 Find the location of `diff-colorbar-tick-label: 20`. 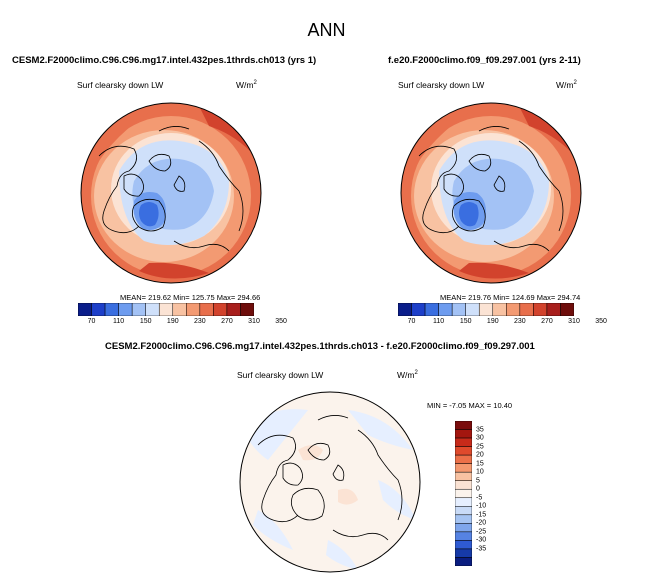

diff-colorbar-tick-label: 20 is located at coordinates (480, 455).